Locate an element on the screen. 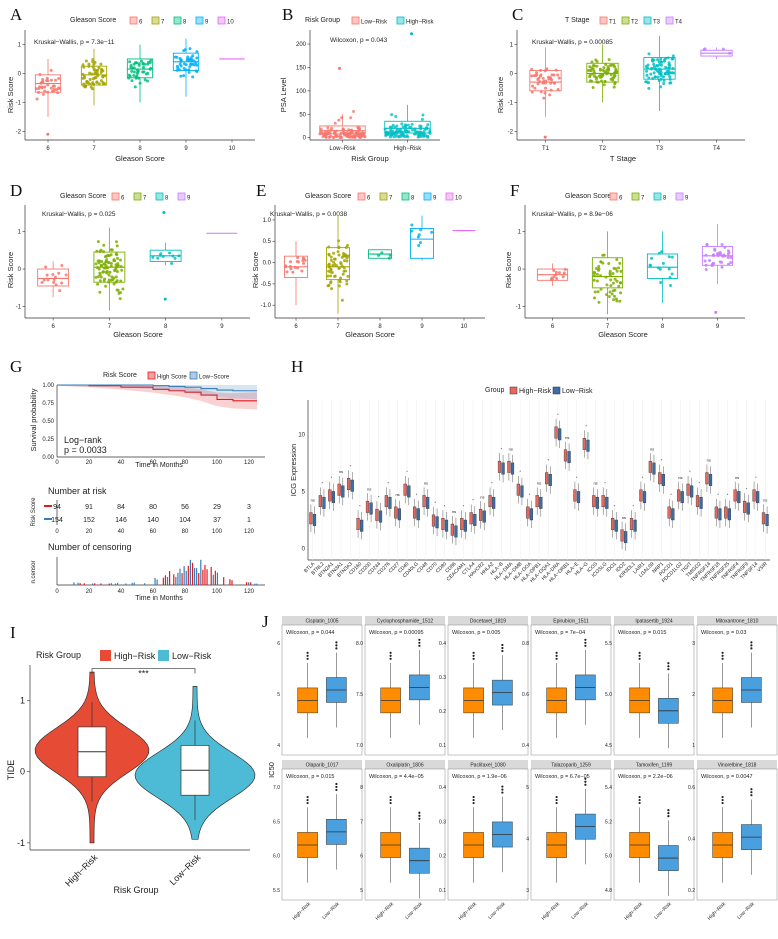 The width and height of the screenshot is (778, 939). H-gene-label-48: VSIR is located at coordinates (762, 567).